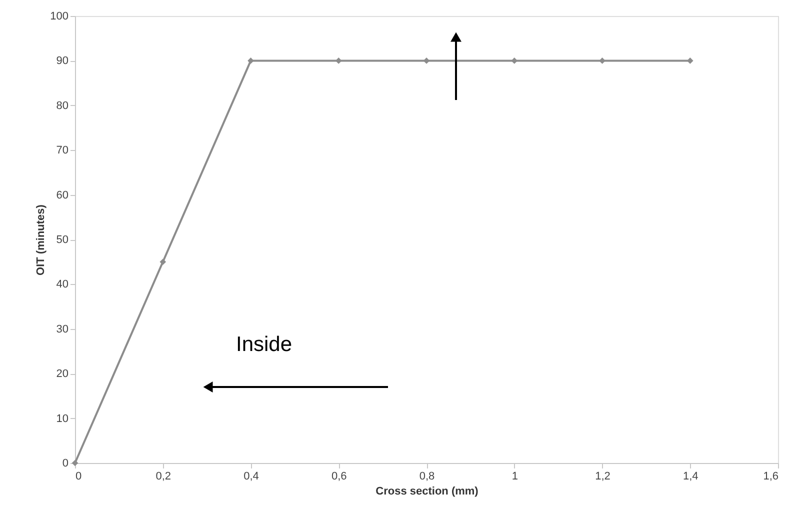 The image size is (803, 525). What do you see at coordinates (251, 476) in the screenshot?
I see `x-tick-label: 0,4` at bounding box center [251, 476].